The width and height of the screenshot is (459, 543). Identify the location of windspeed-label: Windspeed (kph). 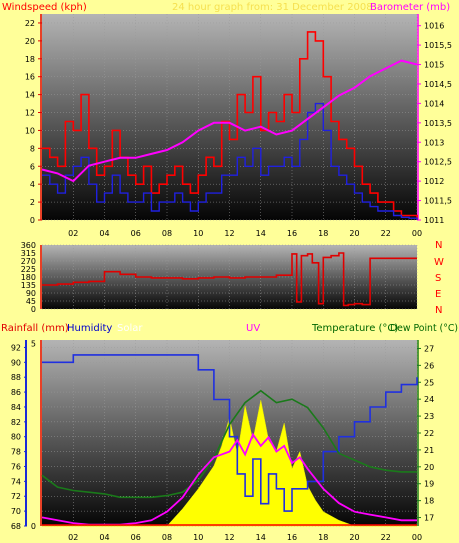
(44, 7).